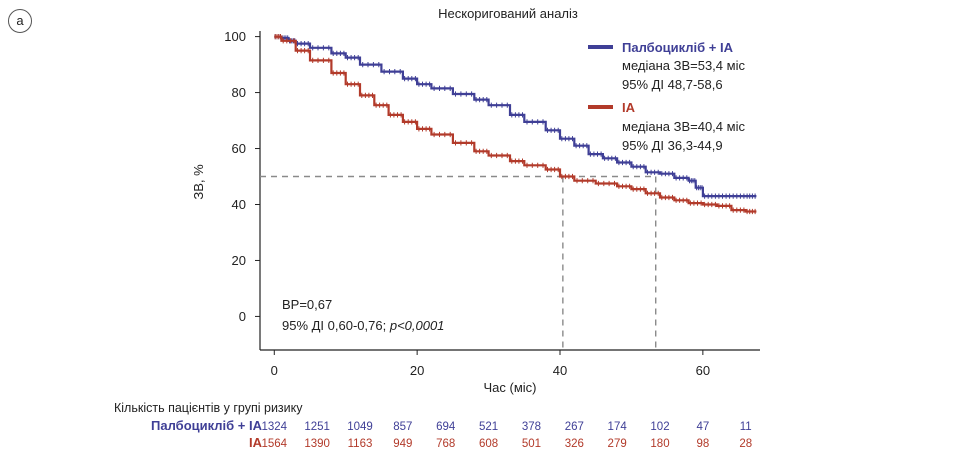 The height and width of the screenshot is (455, 976). What do you see at coordinates (574, 444) in the screenshot?
I see `risk-count: 326` at bounding box center [574, 444].